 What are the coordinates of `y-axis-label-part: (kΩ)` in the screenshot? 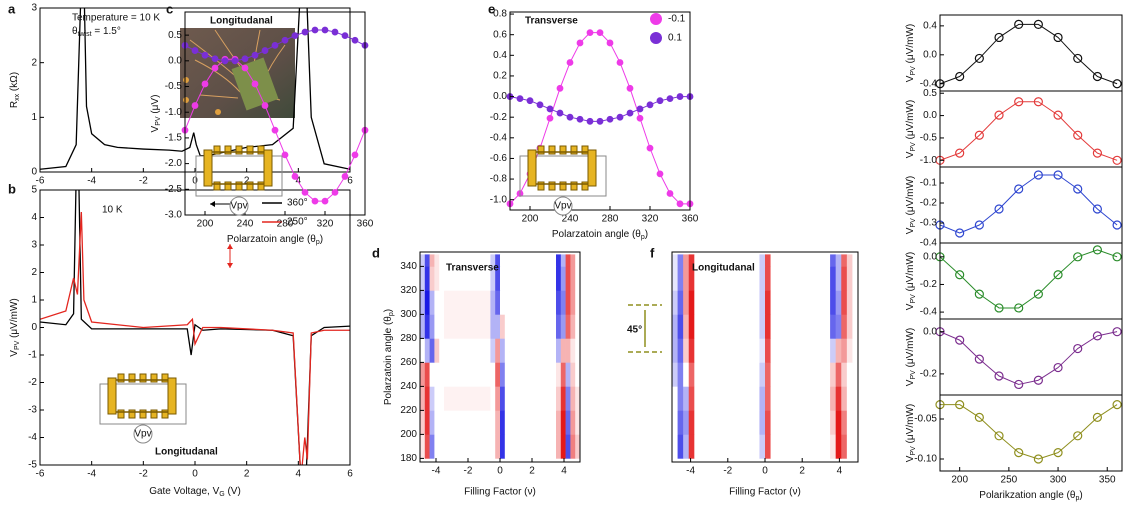 It's located at (14, 83).